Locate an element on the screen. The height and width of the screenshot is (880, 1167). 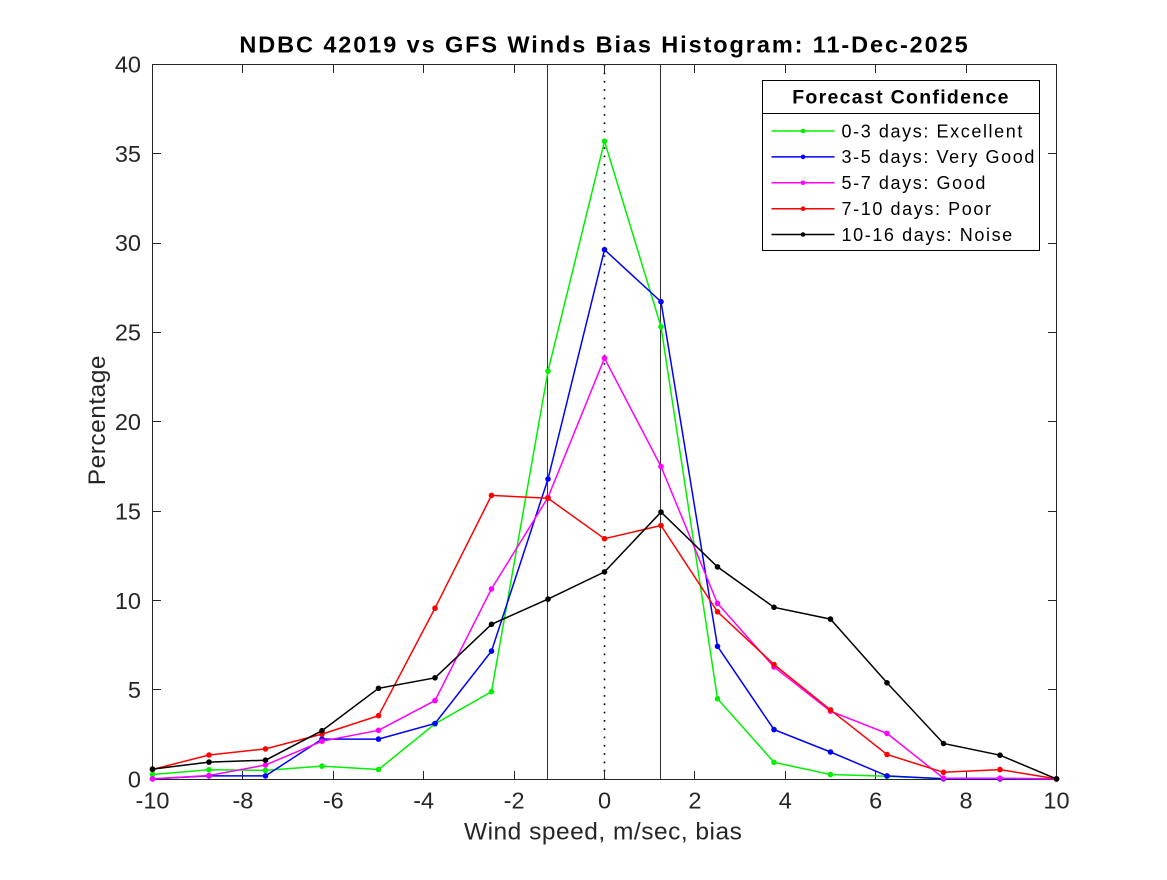
svg-text: 8 is located at coordinates (966, 801).